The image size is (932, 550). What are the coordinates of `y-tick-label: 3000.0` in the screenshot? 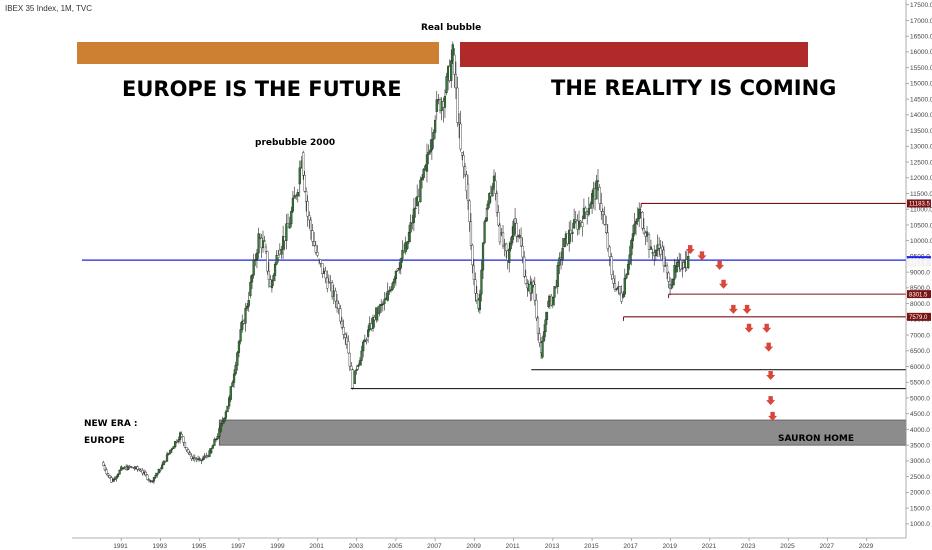 It's located at (920, 461).